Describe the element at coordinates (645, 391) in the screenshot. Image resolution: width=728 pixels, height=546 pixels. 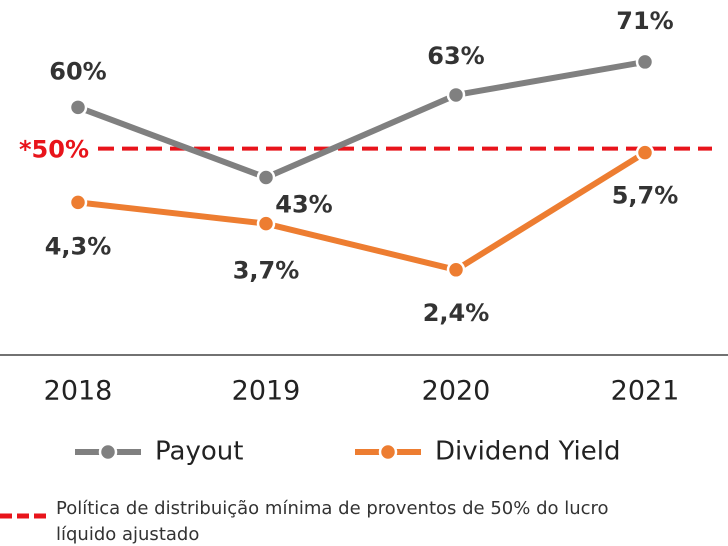
I see `x-tick-label: 2021` at that location.